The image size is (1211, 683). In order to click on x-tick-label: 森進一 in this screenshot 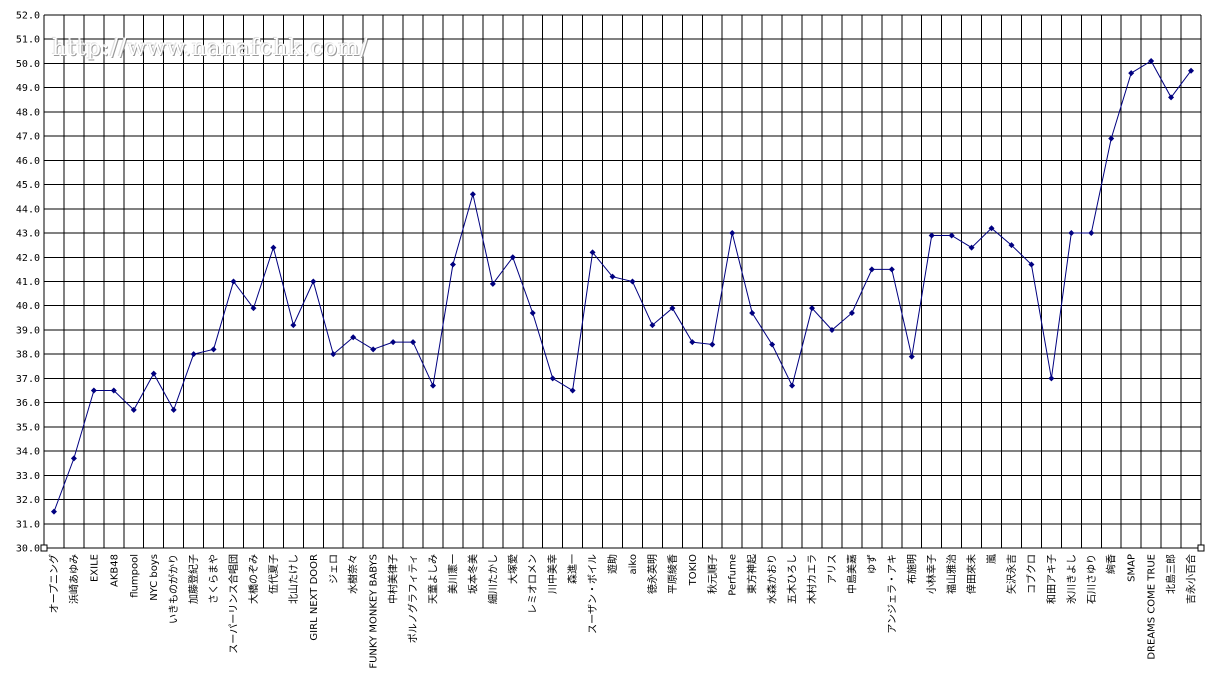, I will do `click(572, 569)`.